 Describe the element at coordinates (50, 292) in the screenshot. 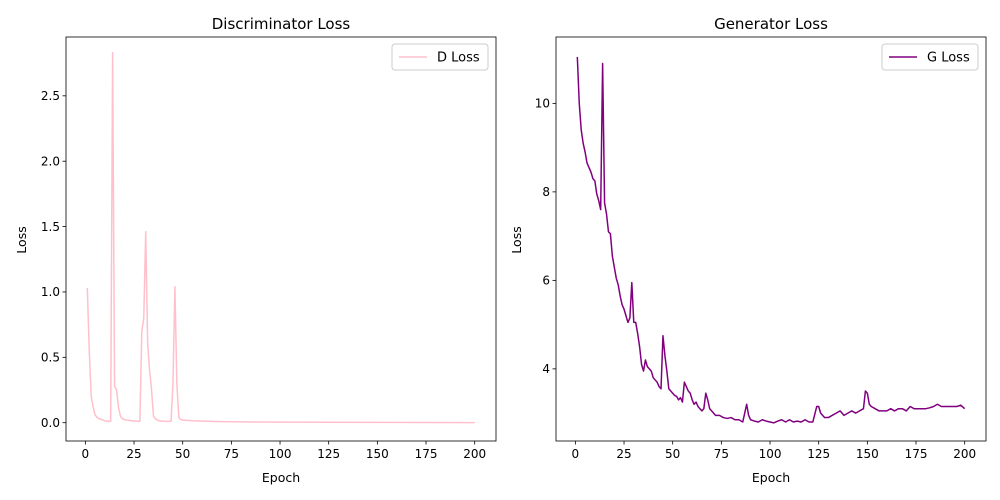

I see `y-tick-label: 1.0` at that location.